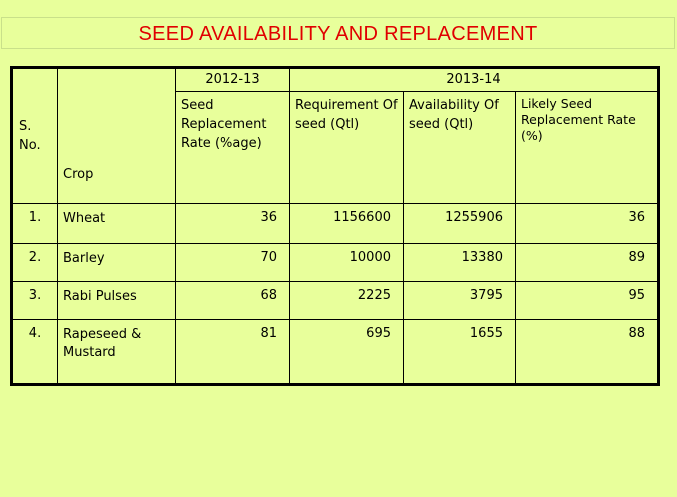  I want to click on row-requirement: 1156600, so click(346, 223).